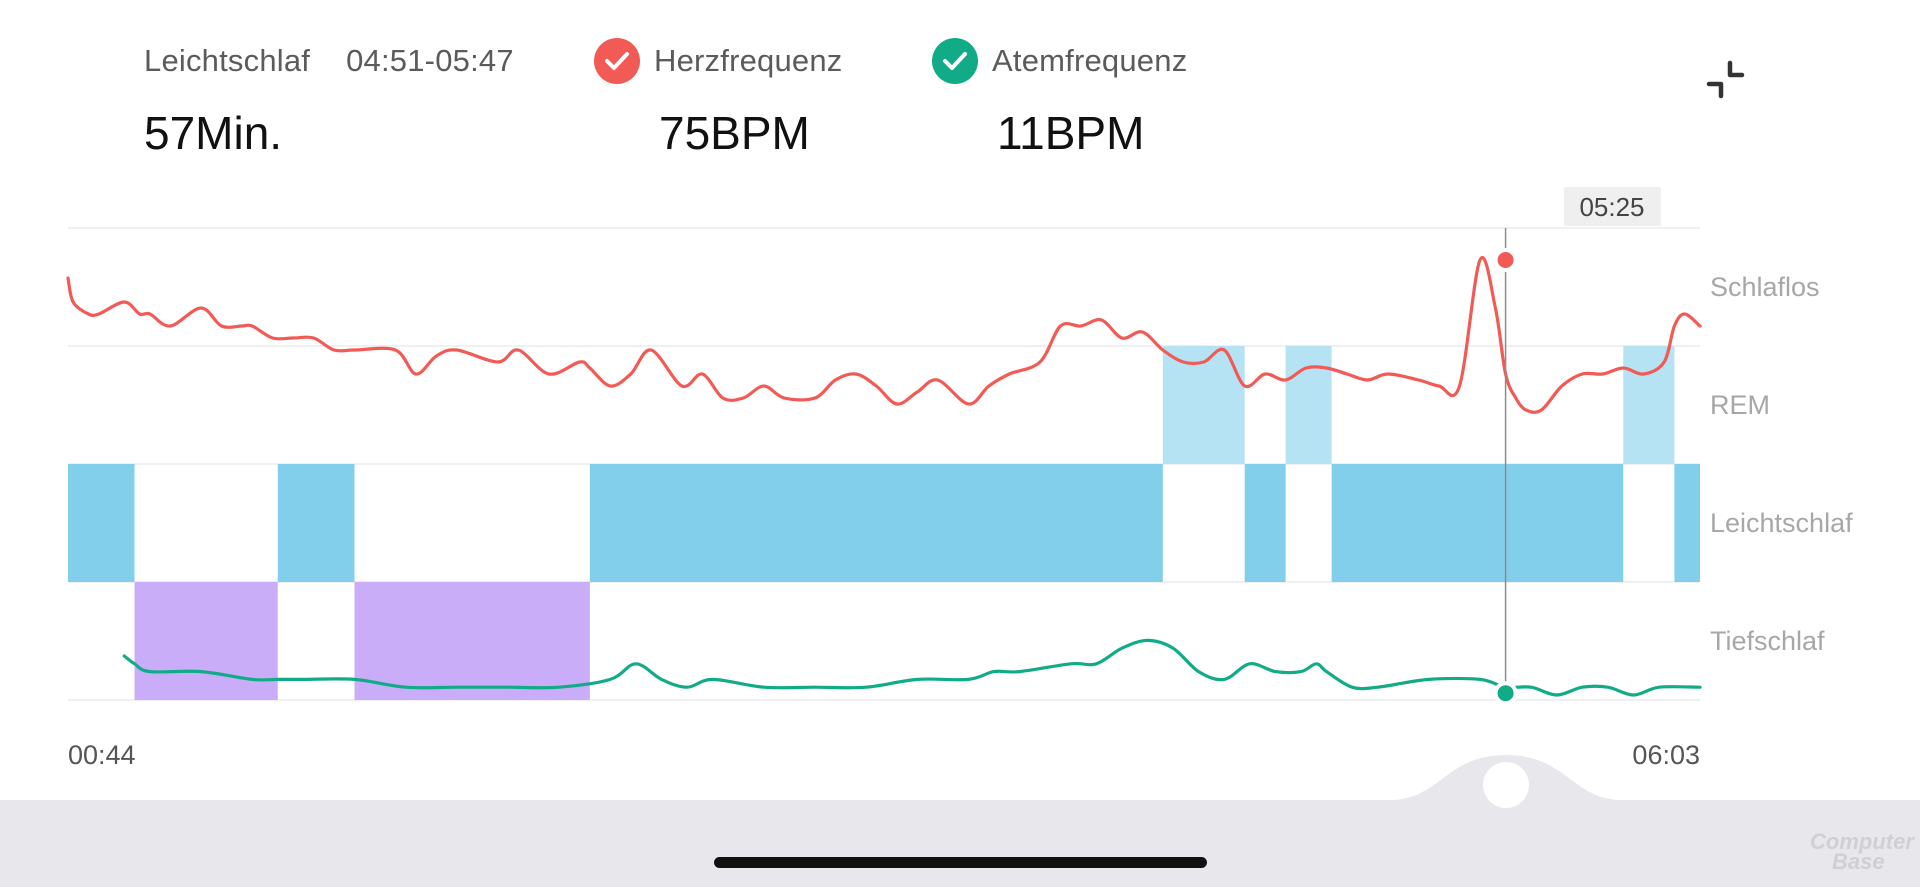  I want to click on breath-rate-cursor-dot, so click(1505, 693).